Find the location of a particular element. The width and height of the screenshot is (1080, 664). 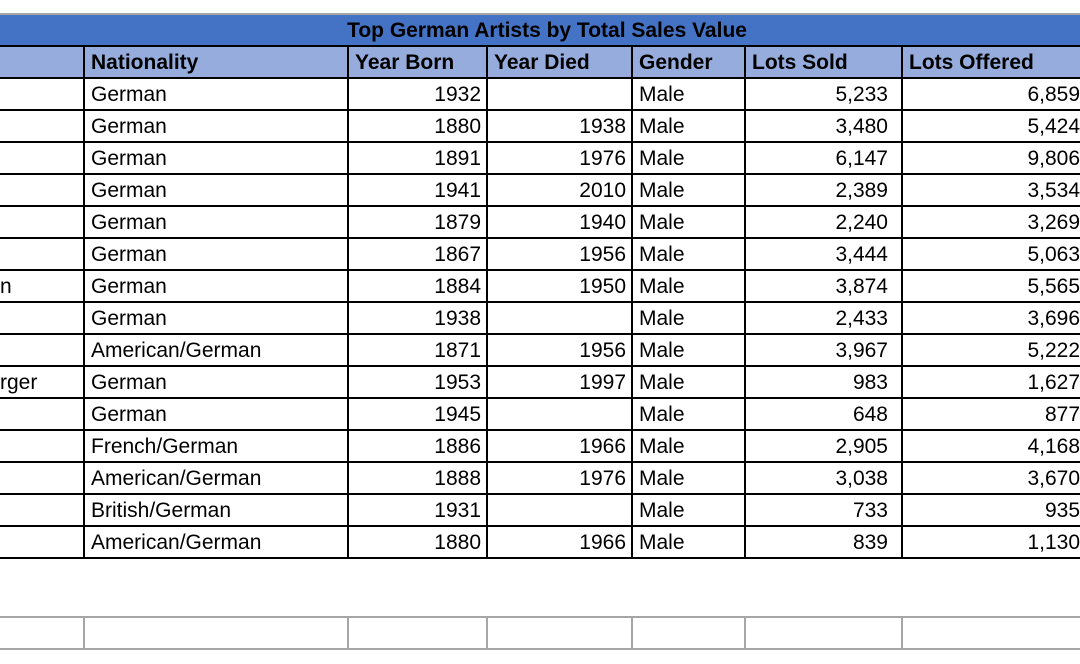

cell-year-born: 1886 is located at coordinates (417, 446).